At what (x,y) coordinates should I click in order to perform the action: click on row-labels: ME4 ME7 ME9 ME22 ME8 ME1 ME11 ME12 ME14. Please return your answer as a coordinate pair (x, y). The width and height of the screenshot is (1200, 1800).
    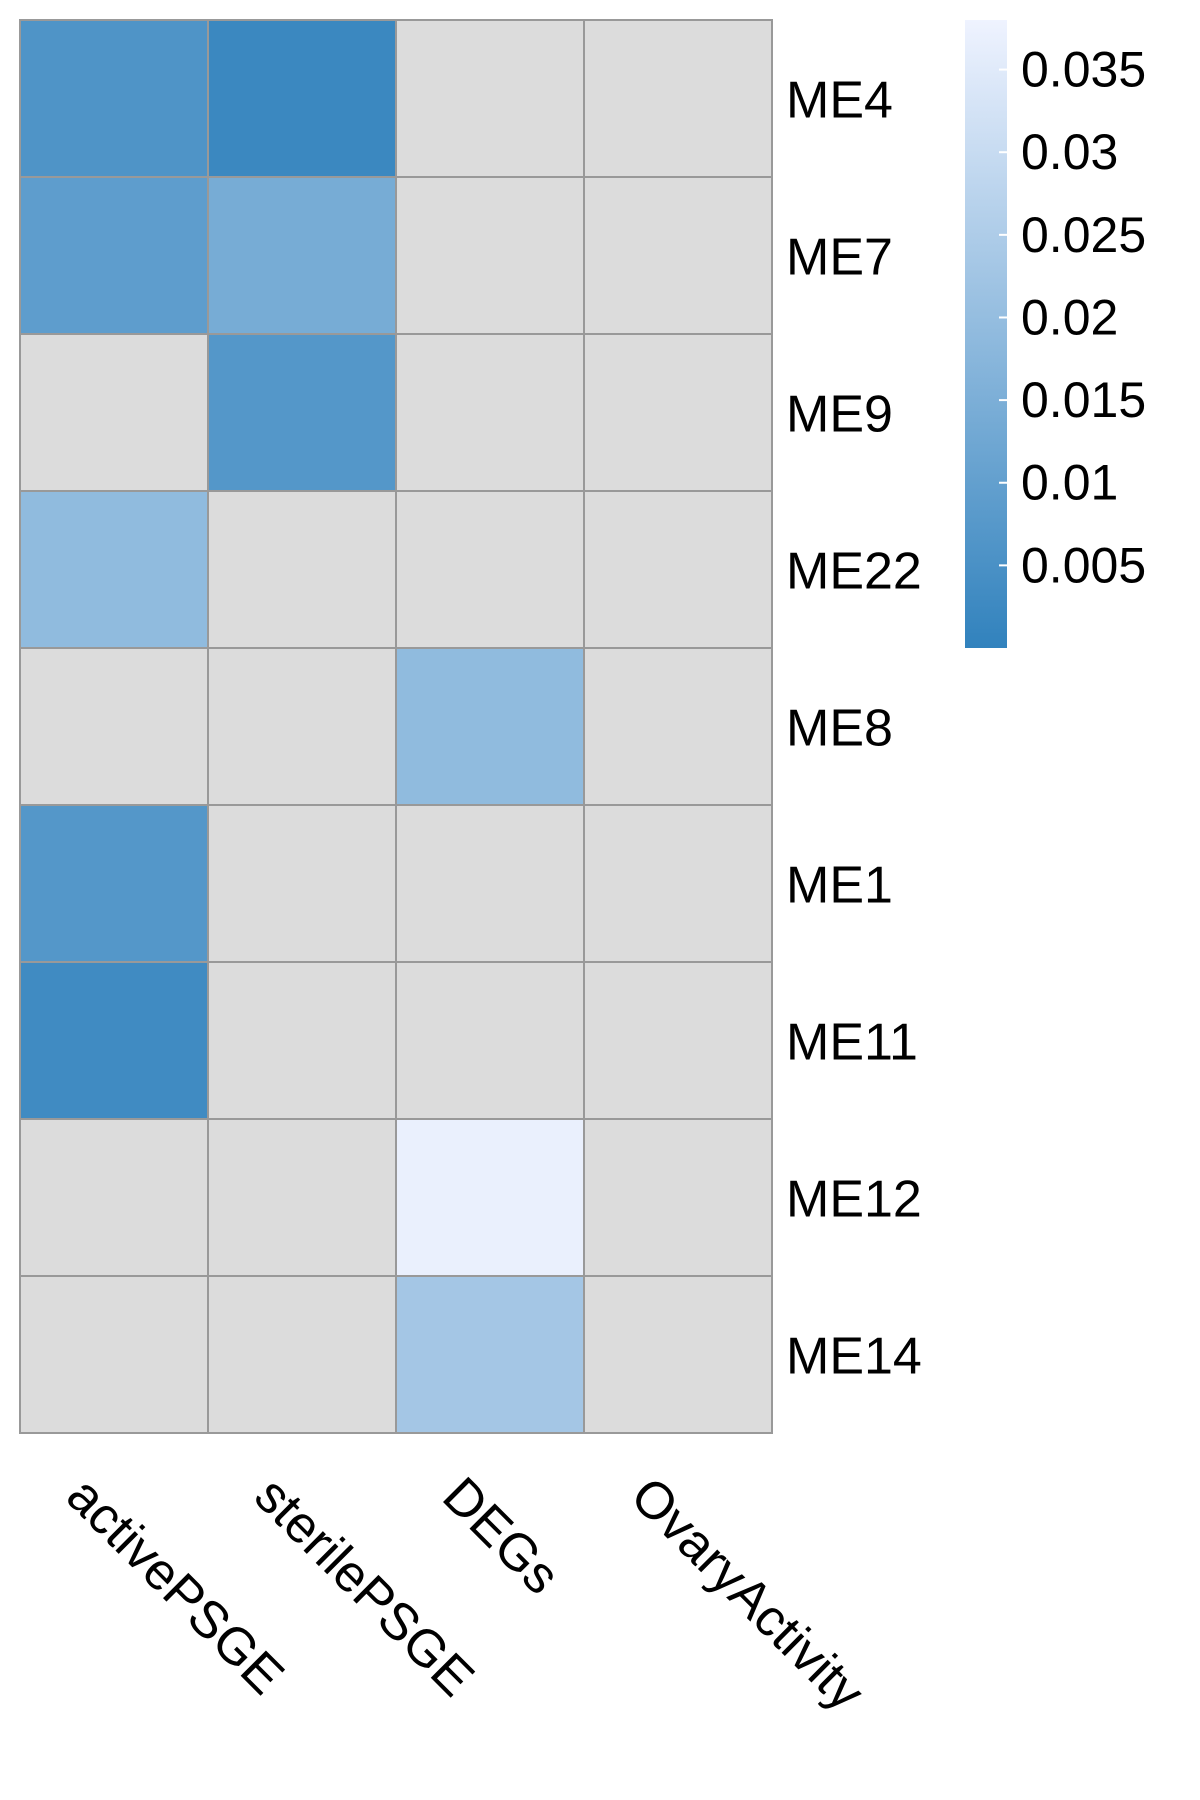
    Looking at the image, I should click on (854, 729).